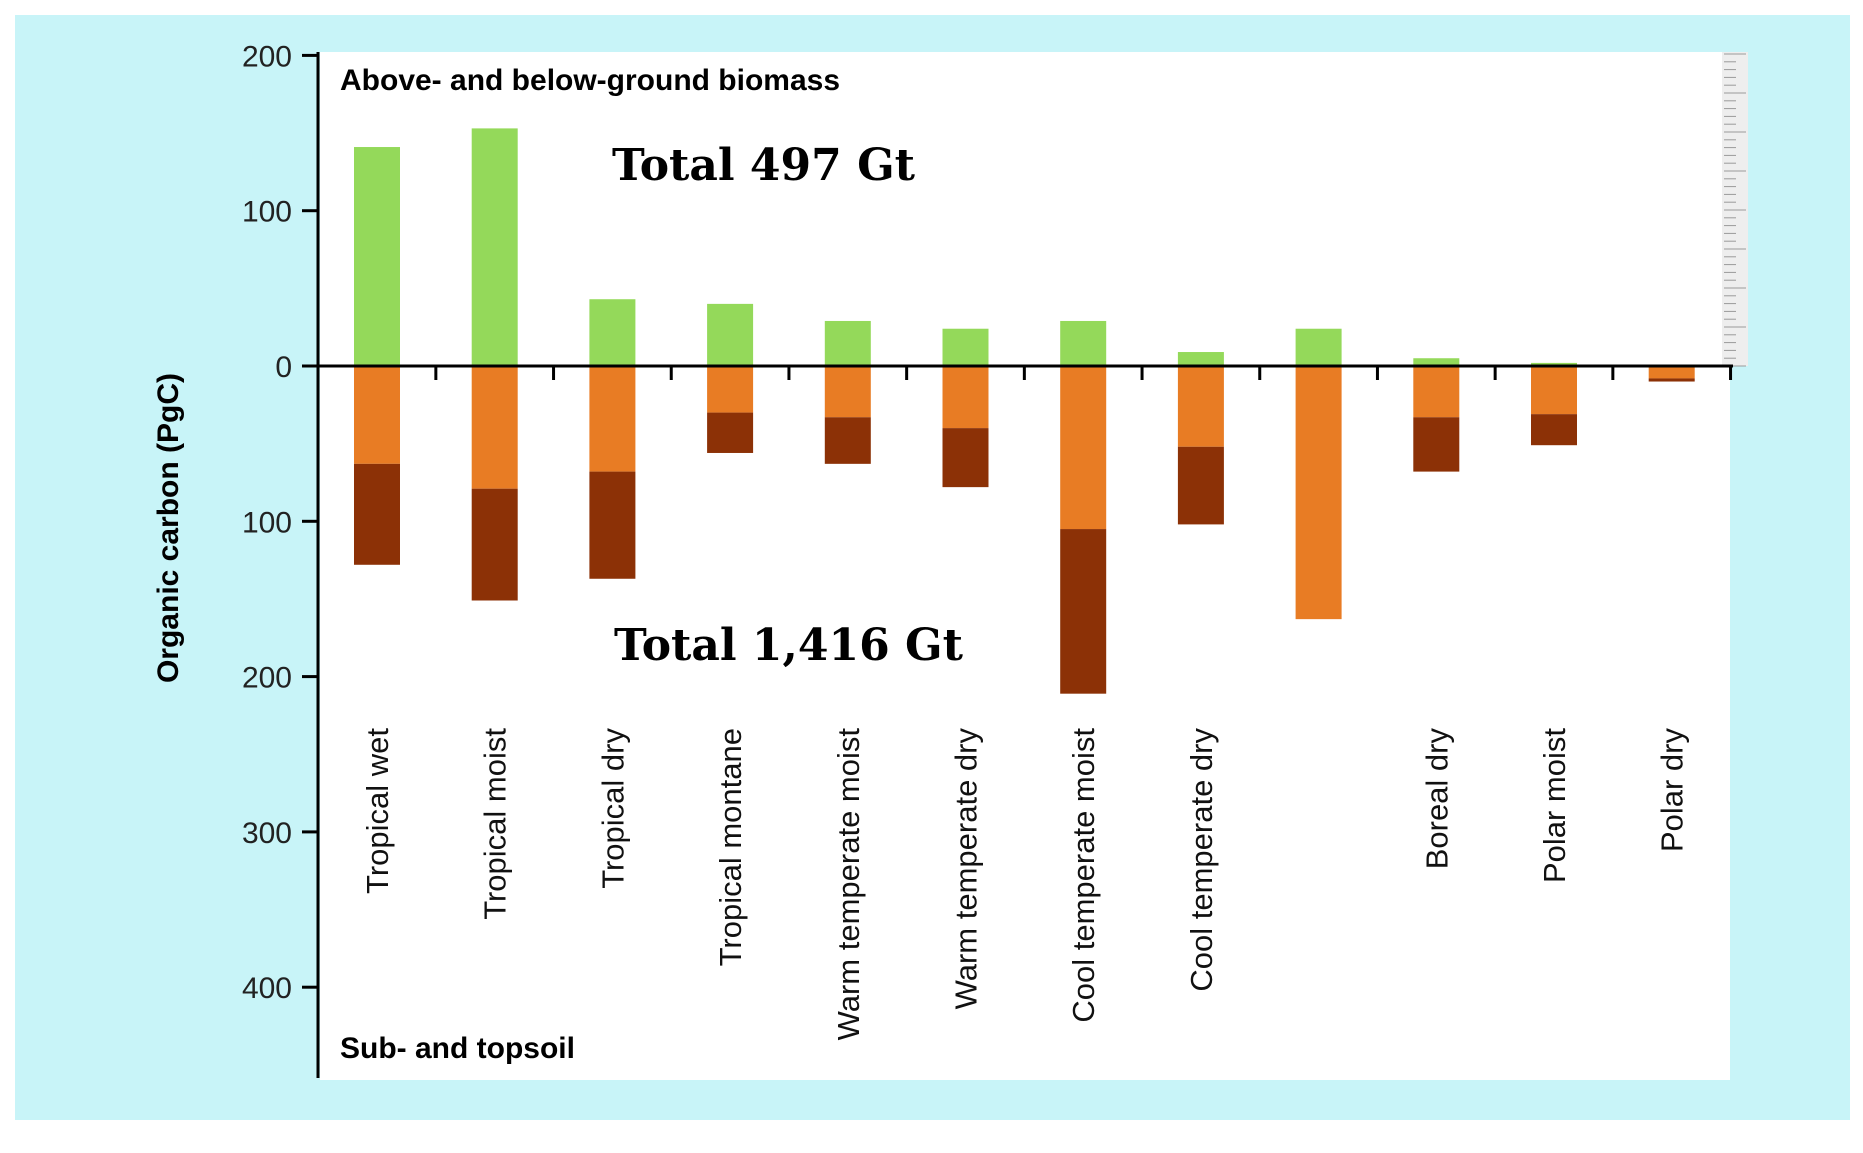 The image size is (1863, 1153). Describe the element at coordinates (1554, 805) in the screenshot. I see `category-label: Polar moist` at that location.